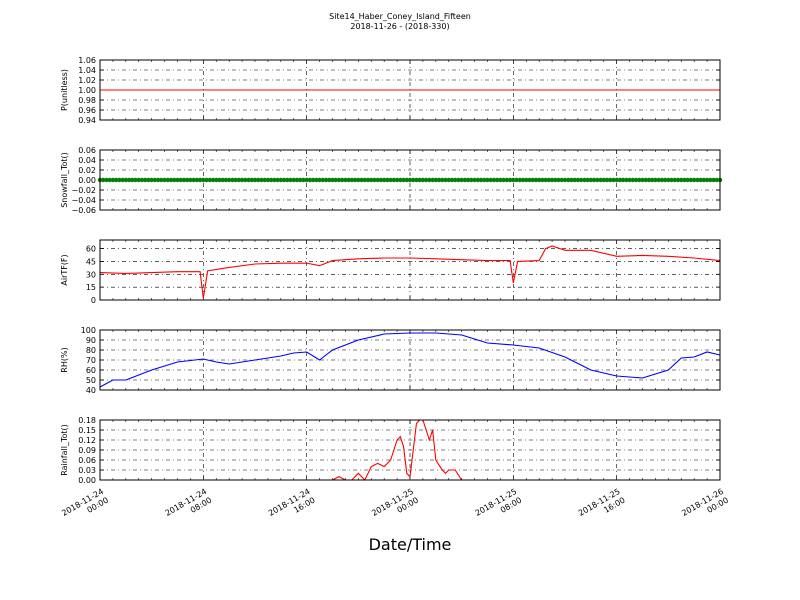  Describe the element at coordinates (91, 390) in the screenshot. I see `y-tick-label: 40` at that location.